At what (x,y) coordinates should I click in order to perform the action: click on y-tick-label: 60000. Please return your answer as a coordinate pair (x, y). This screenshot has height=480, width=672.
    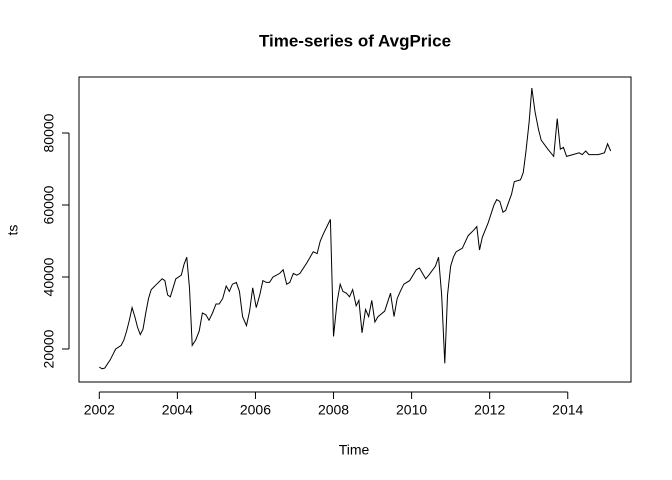
    Looking at the image, I should click on (49, 204).